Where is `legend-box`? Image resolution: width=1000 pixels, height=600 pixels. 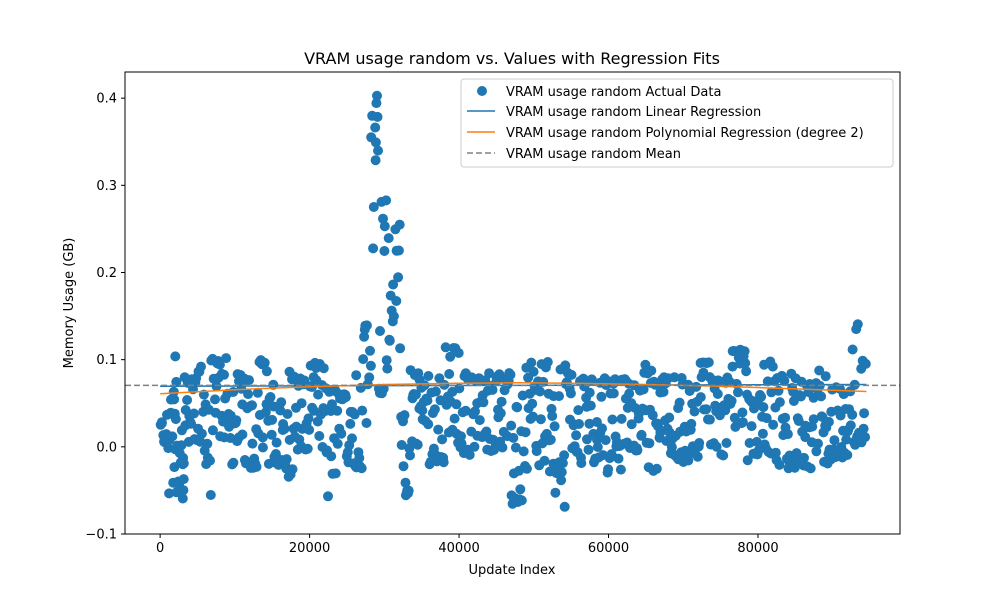 legend-box is located at coordinates (677, 123).